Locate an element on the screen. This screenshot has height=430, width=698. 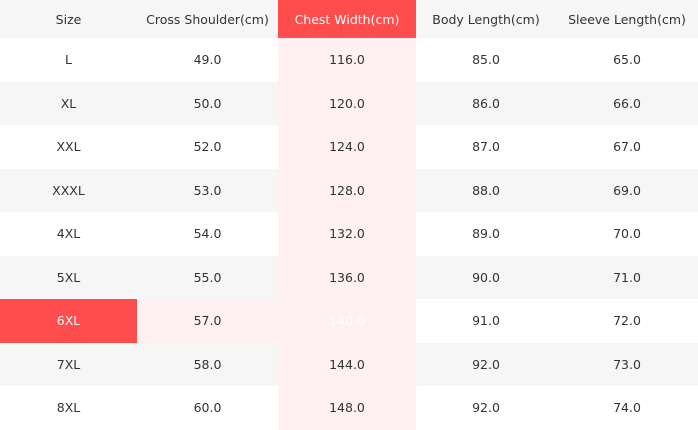
value-cell: 55.0 is located at coordinates (207, 277).